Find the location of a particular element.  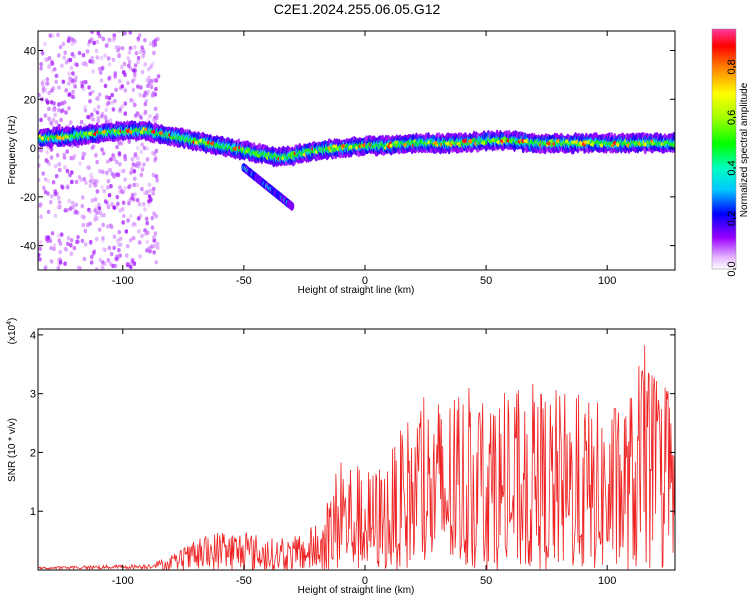

colorbar-gradient is located at coordinates (724, 149).